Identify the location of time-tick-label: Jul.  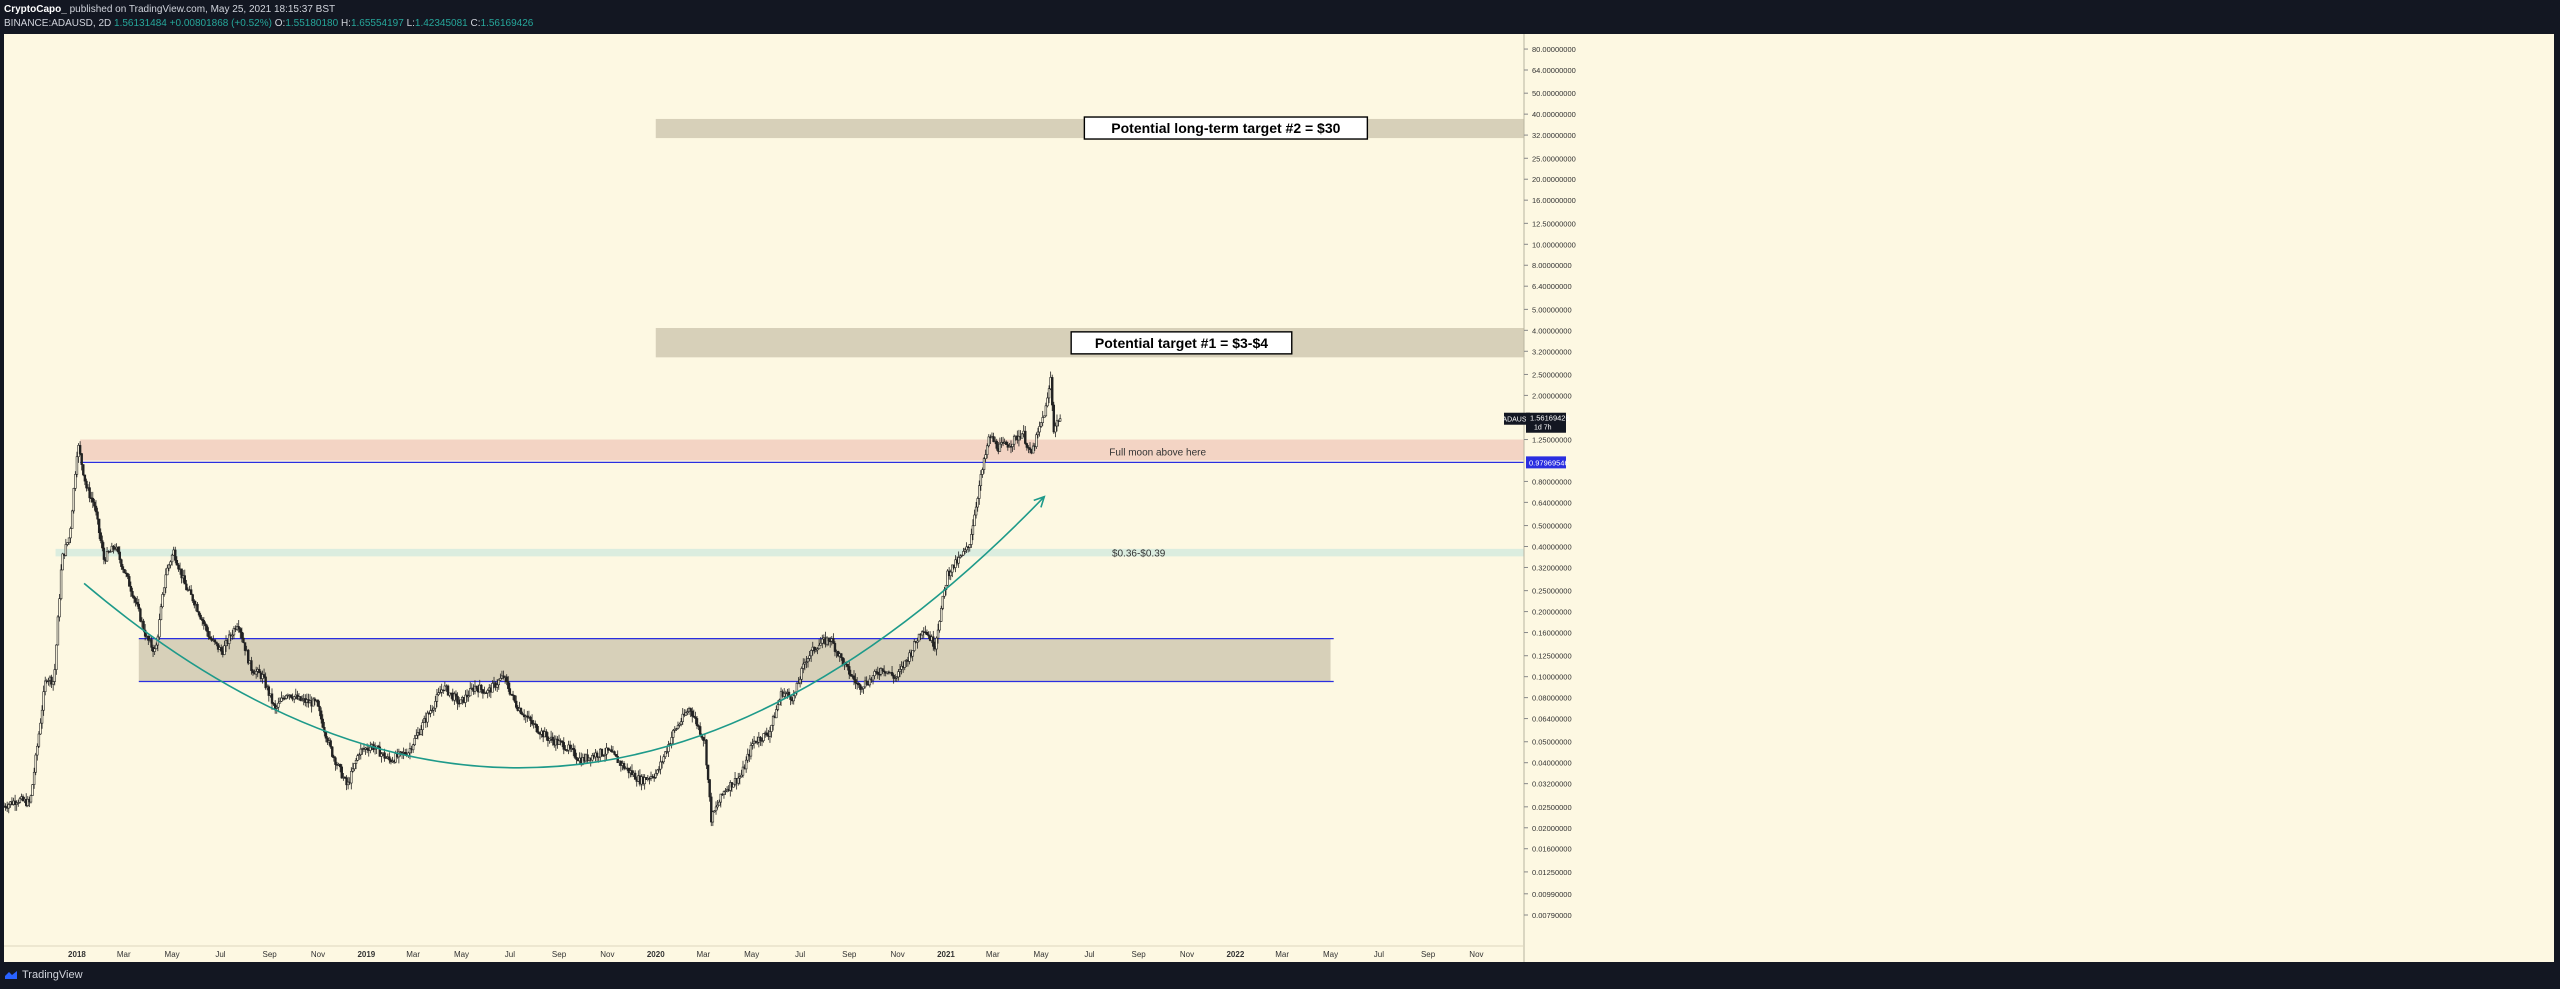
(510, 954).